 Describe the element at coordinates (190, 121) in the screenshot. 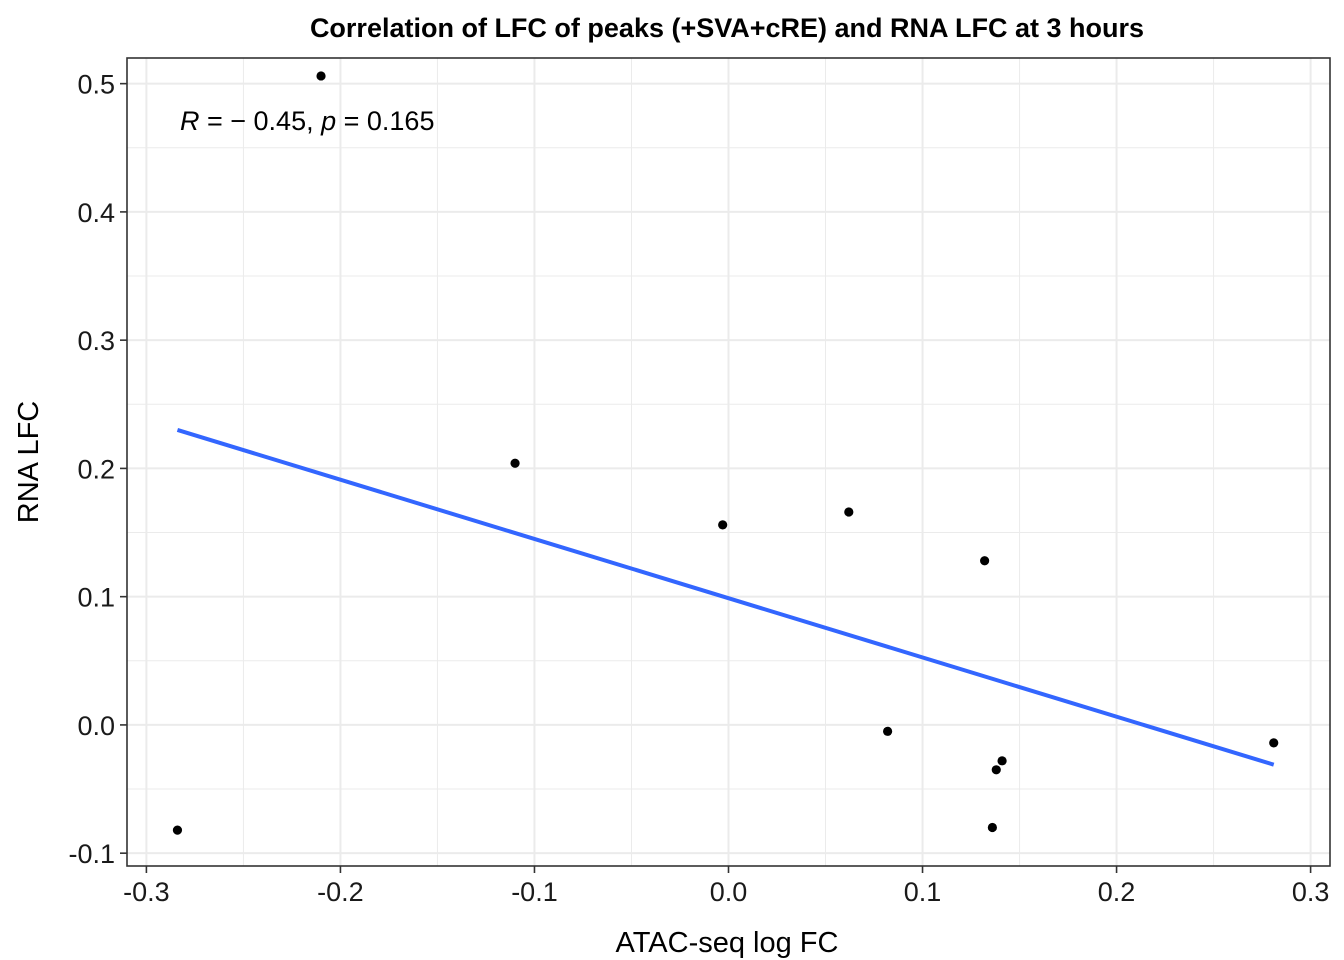

I see `annotation-r-symbol: R` at that location.